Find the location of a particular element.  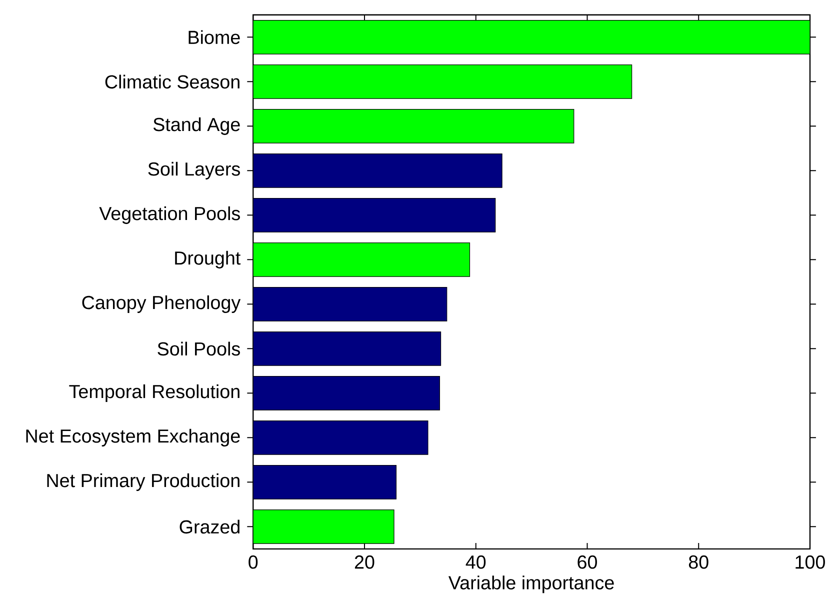

x-tick-label: 40 is located at coordinates (476, 563).